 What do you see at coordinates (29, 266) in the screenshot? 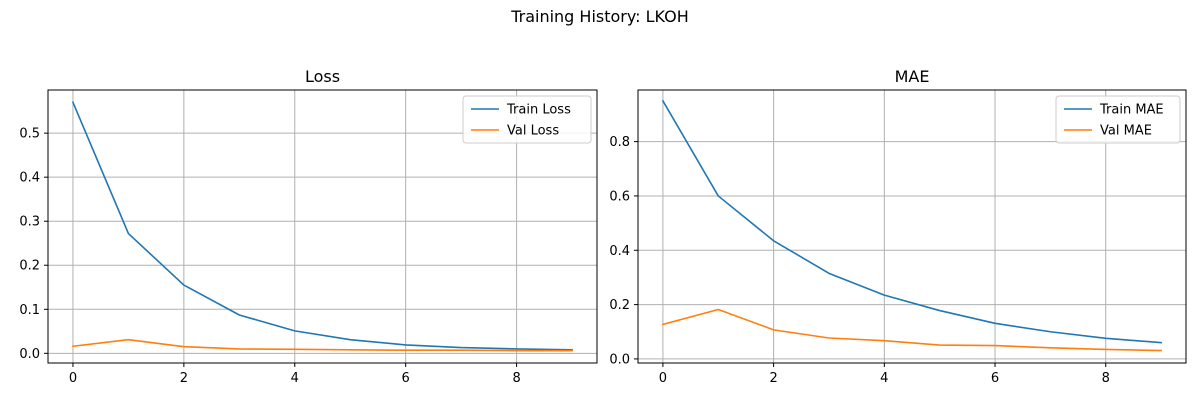
I see `loss-y-tick-label: 0.2` at bounding box center [29, 266].